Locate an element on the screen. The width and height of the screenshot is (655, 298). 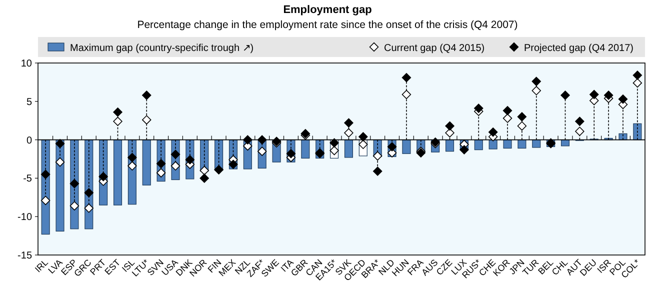
legend-label: Maximum gap (country-specific trough ↗) is located at coordinates (162, 48).